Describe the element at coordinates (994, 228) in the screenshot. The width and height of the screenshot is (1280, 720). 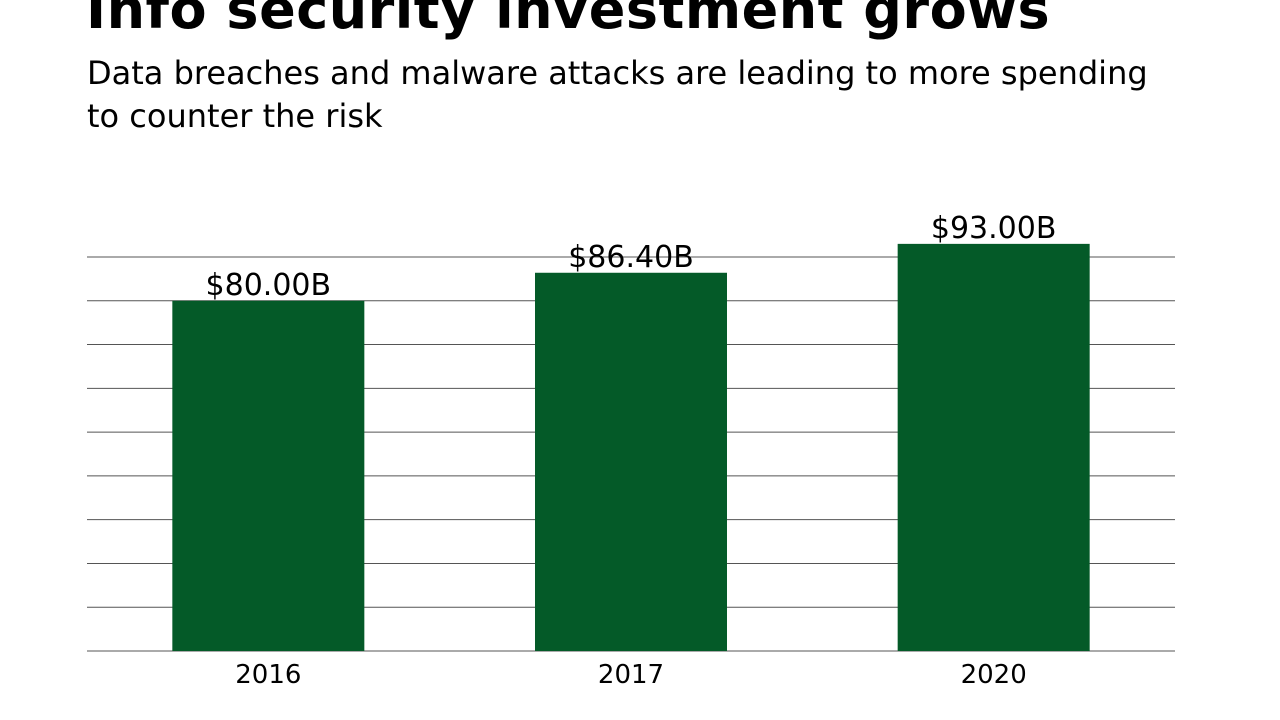
I see `data-label-2020: $93.00B` at that location.